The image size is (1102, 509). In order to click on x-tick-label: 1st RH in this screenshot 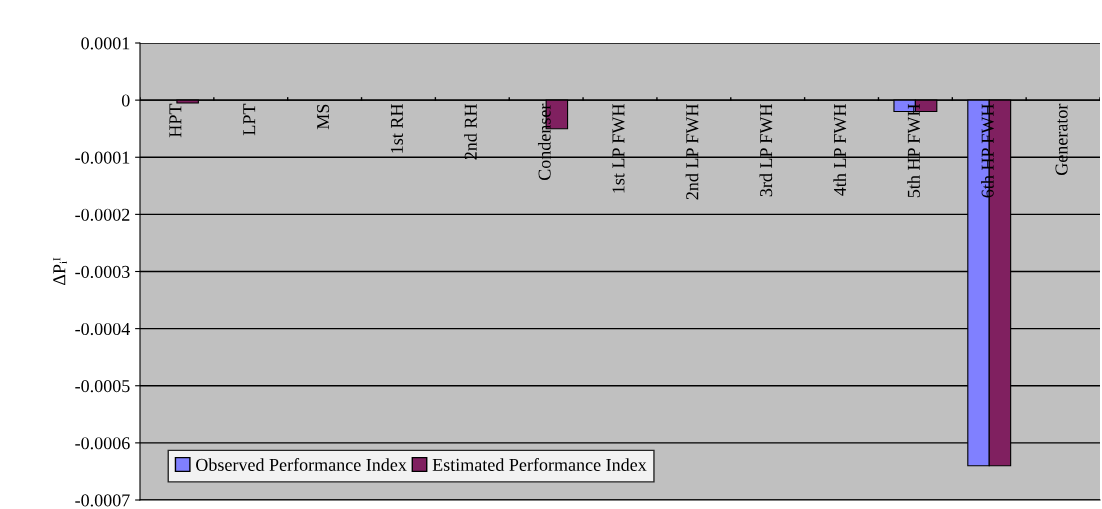, I will do `click(396, 128)`.